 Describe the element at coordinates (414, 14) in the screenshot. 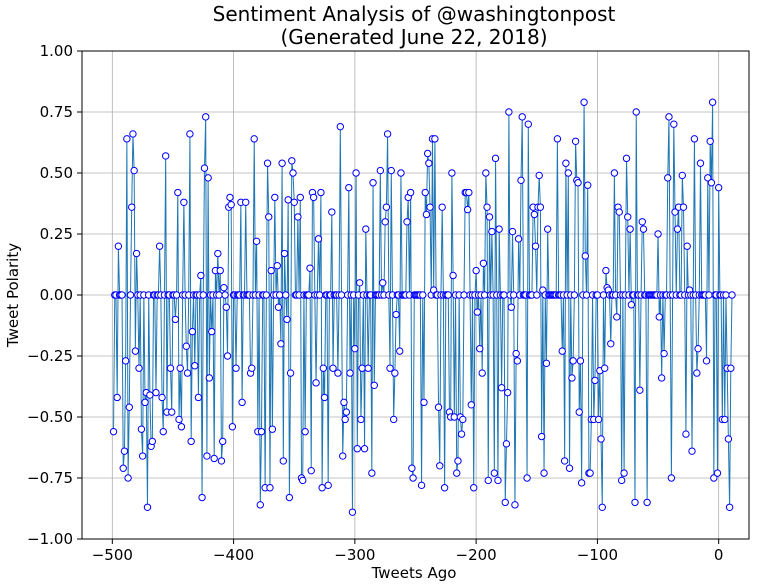

I see `chart-title: Sentiment Analysis of @washingtonpost` at that location.